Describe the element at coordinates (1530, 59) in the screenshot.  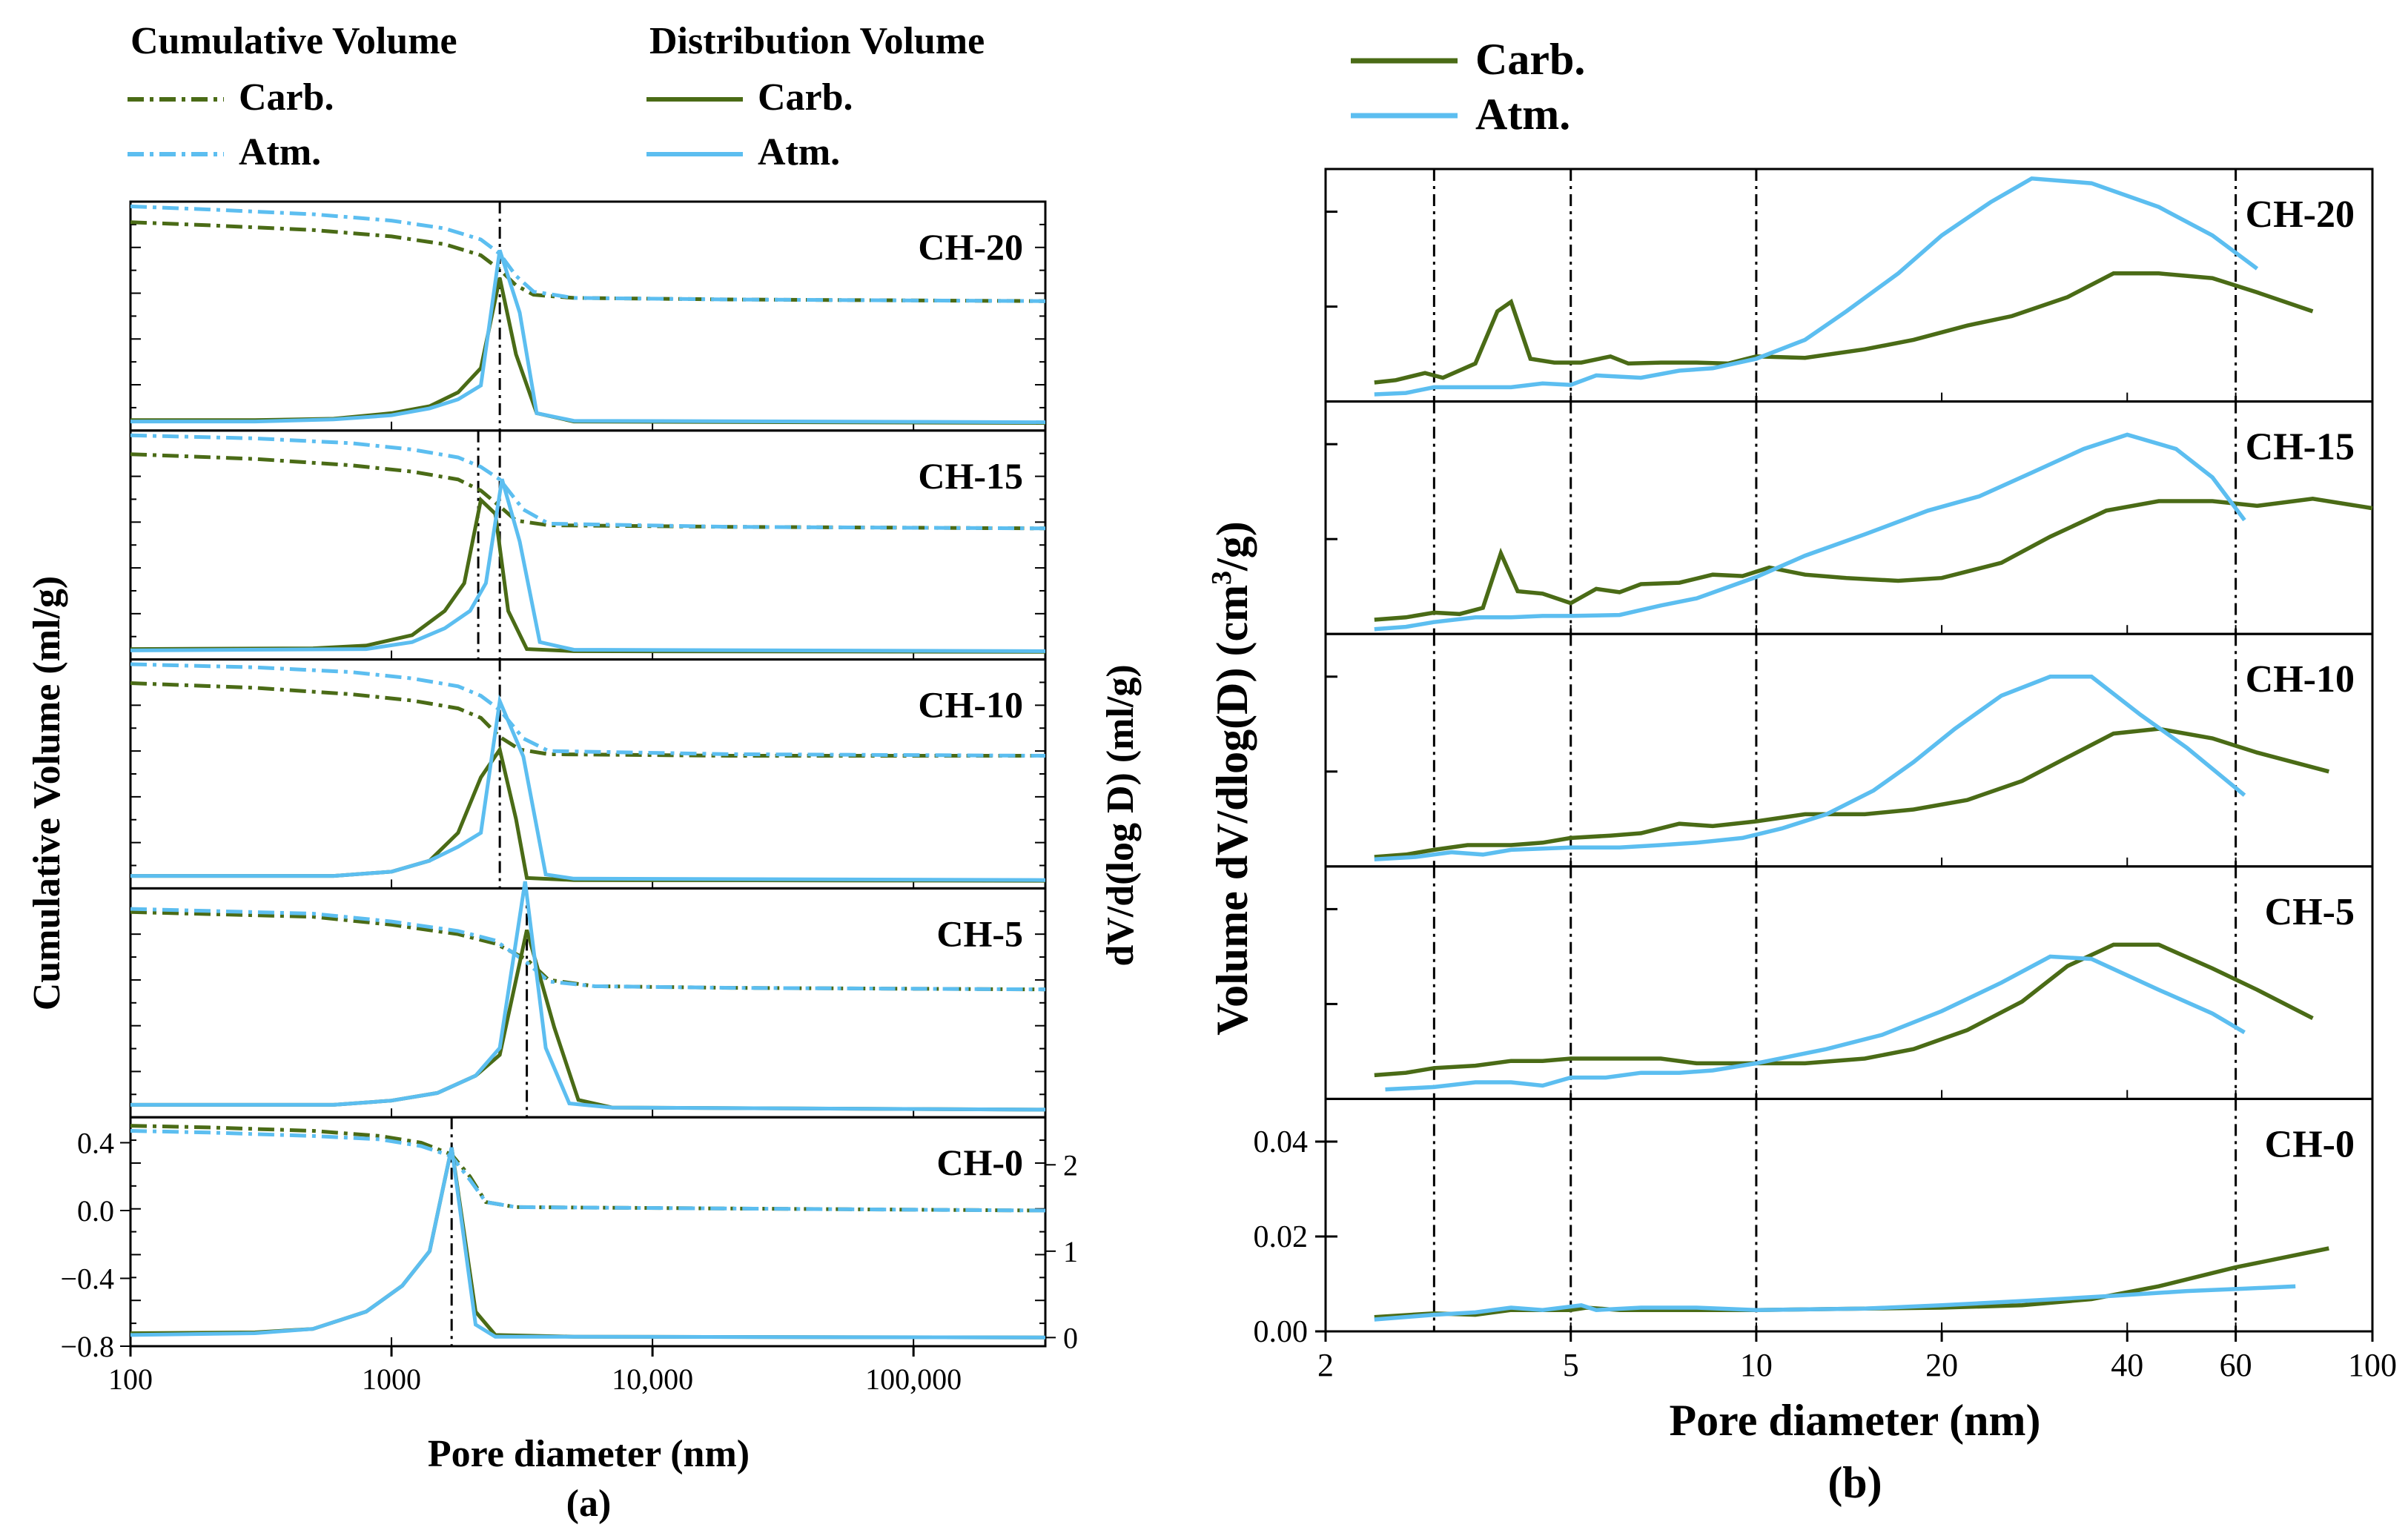
I see `legend-b-carb-label: Carb.` at that location.